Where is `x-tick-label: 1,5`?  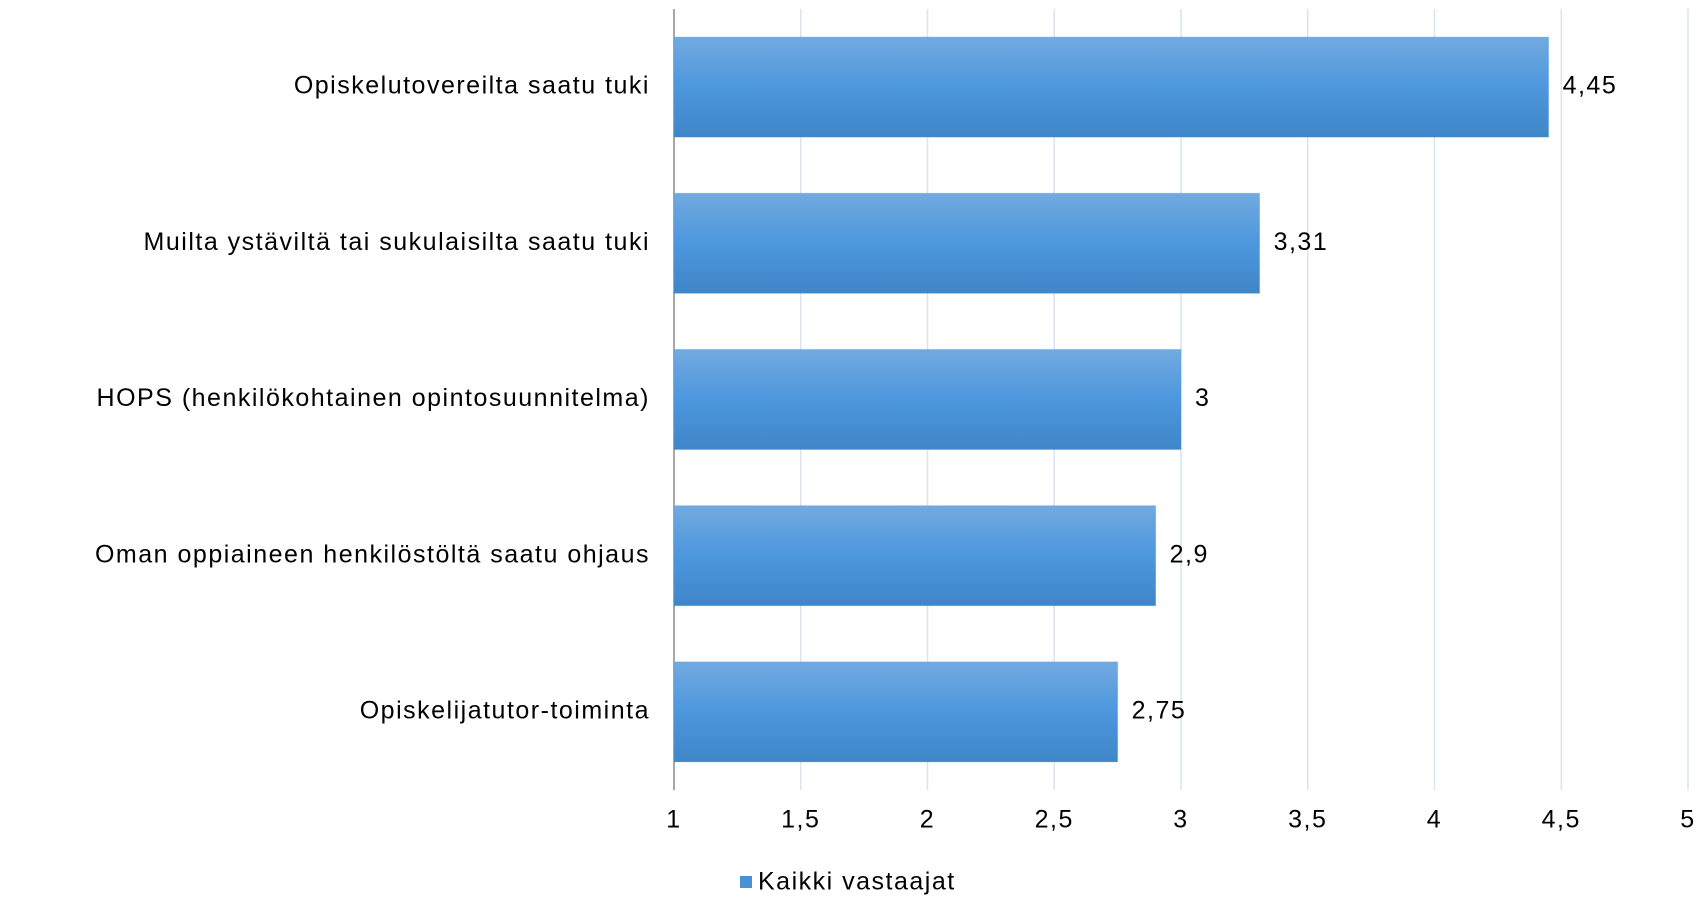
x-tick-label: 1,5 is located at coordinates (800, 820).